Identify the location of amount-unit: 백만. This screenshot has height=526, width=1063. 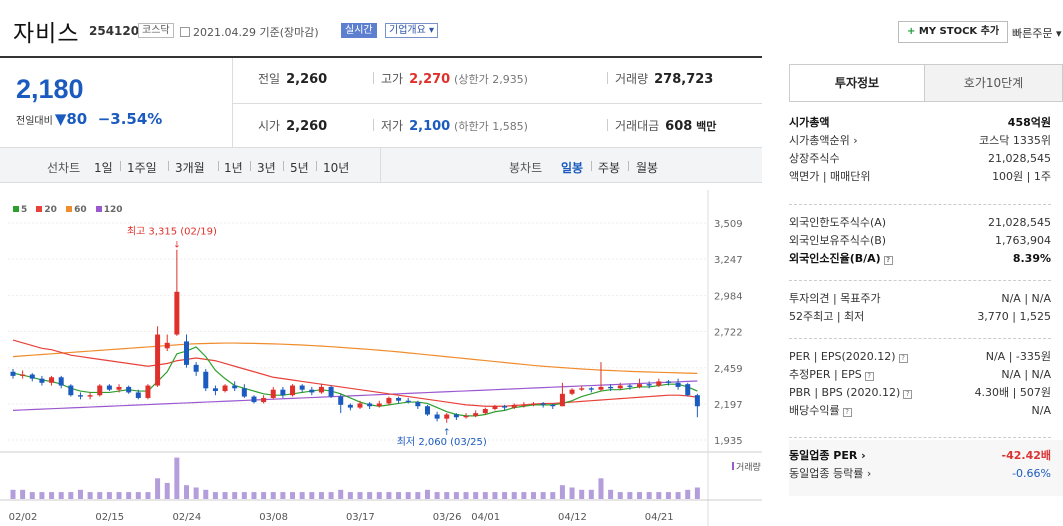
(706, 126).